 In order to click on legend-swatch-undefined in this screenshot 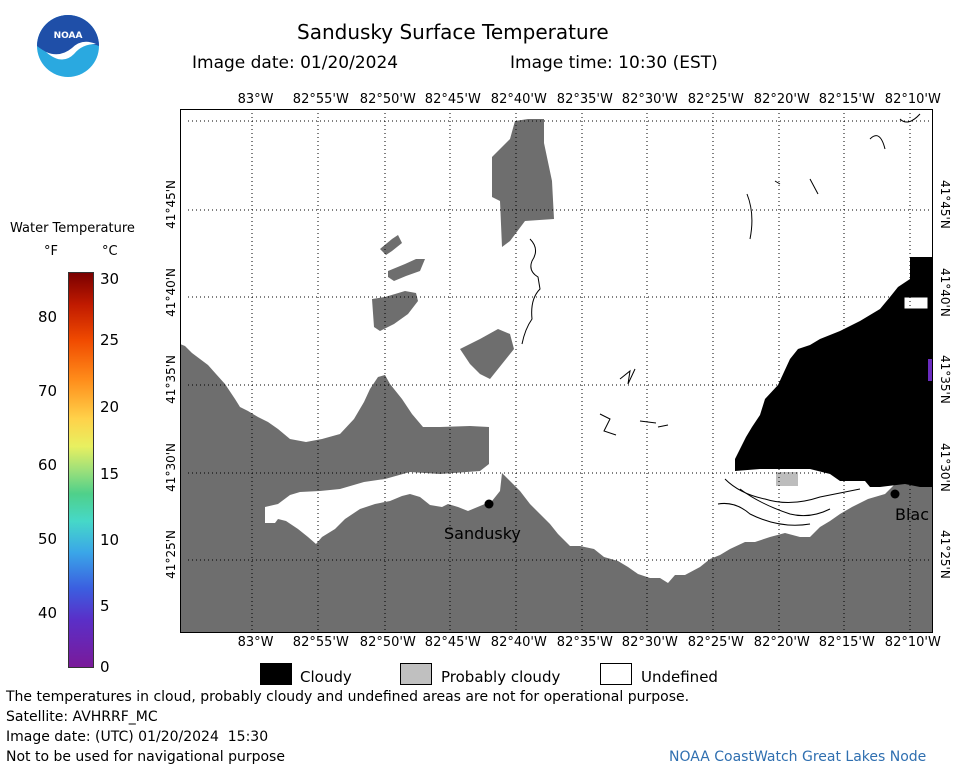, I will do `click(616, 674)`.